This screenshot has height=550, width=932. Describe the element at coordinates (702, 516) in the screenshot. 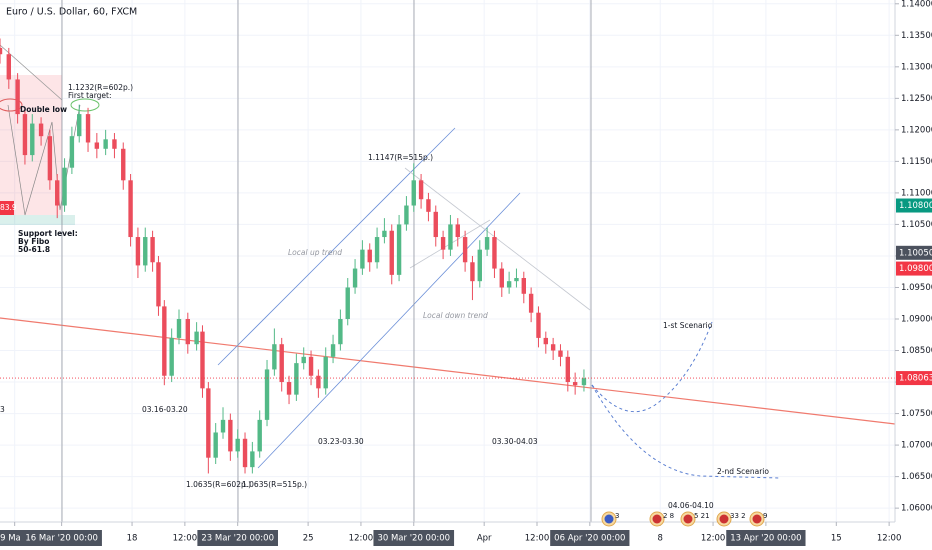

I see `event-count: 5 21` at that location.